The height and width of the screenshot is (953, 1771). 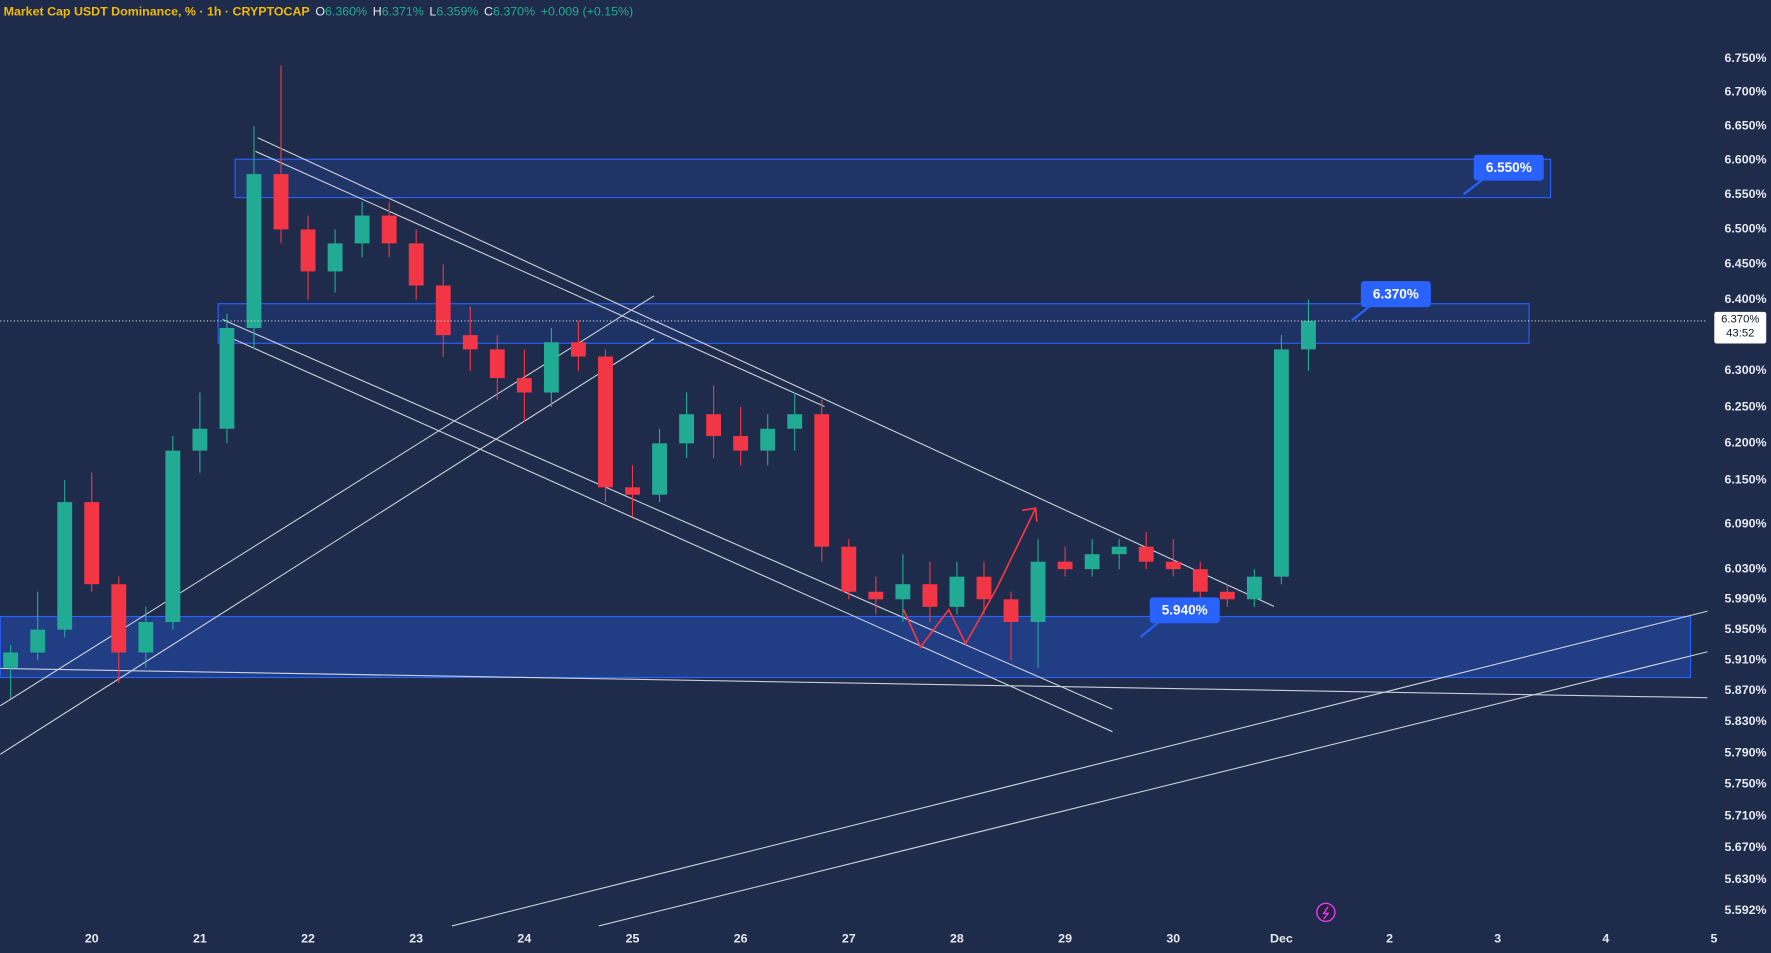 I want to click on price-axis, so click(x=1739, y=476).